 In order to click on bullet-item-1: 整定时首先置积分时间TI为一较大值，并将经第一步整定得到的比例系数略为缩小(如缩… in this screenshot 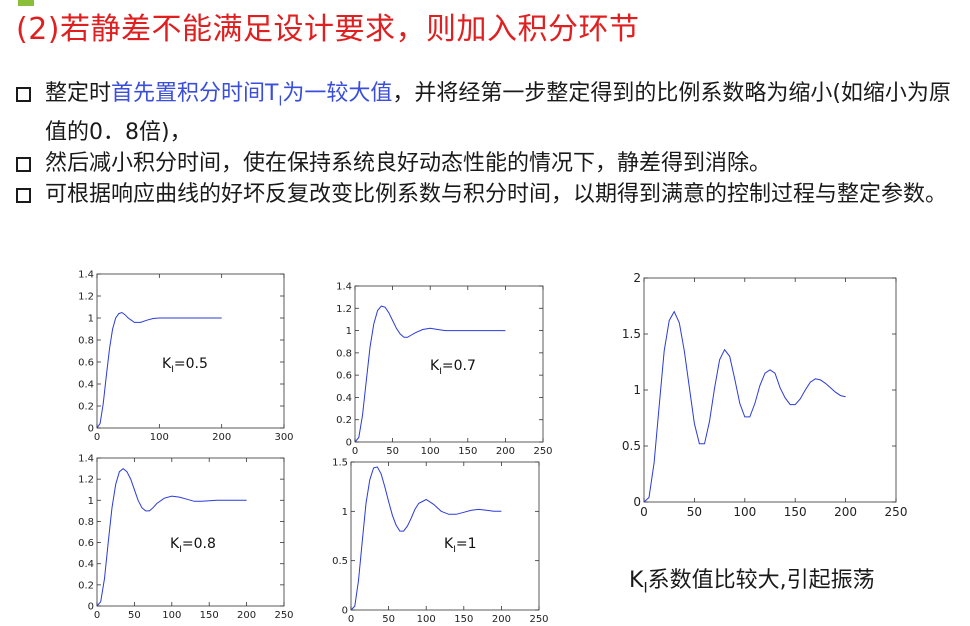, I will do `click(489, 113)`.